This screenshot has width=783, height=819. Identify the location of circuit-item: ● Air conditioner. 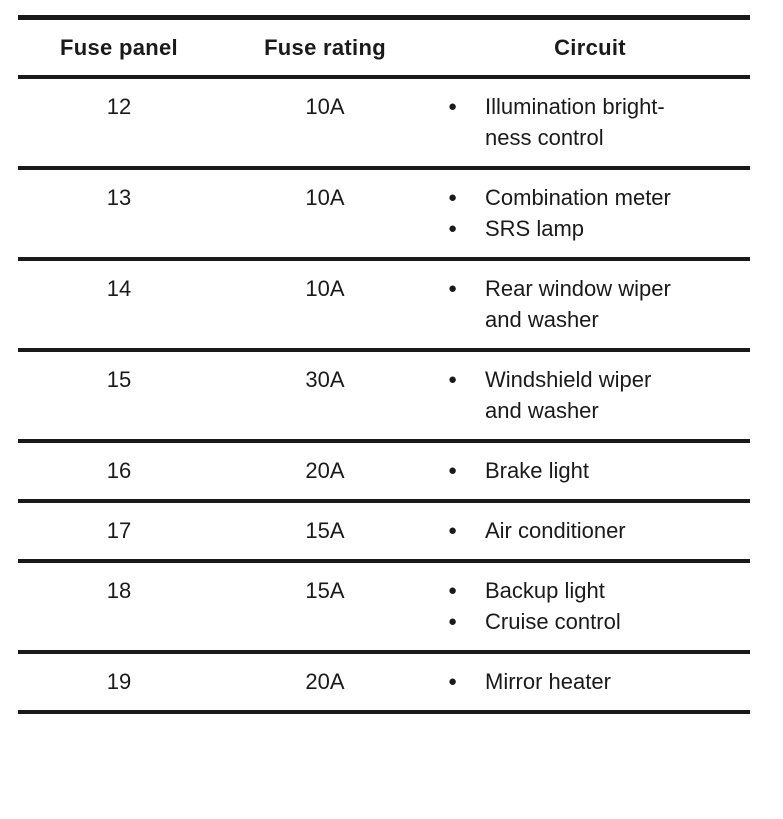
(590, 530).